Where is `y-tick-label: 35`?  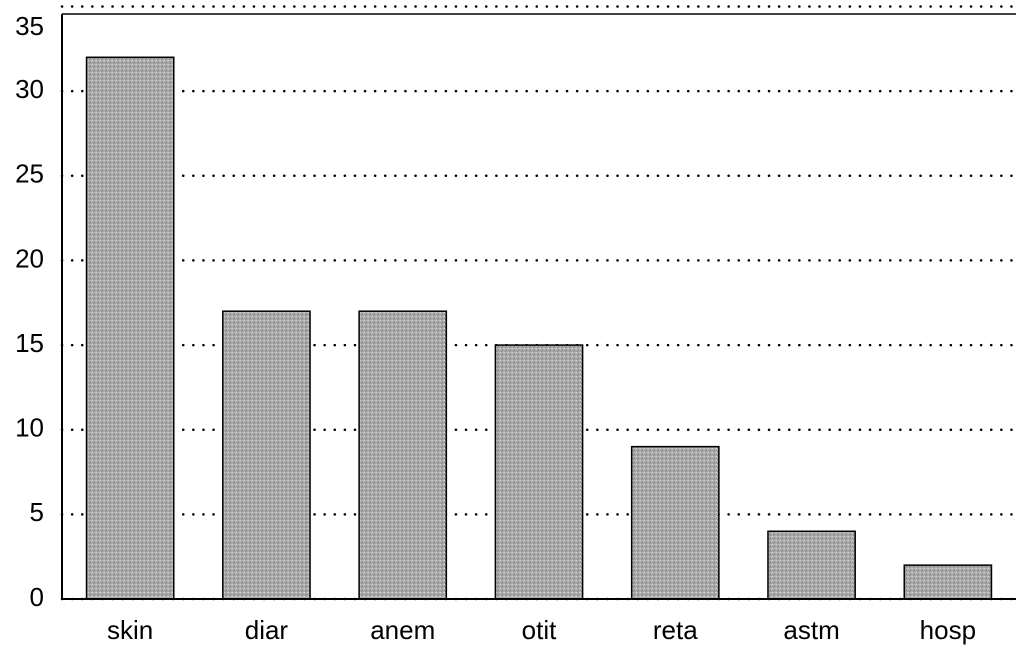
y-tick-label: 35 is located at coordinates (29, 26).